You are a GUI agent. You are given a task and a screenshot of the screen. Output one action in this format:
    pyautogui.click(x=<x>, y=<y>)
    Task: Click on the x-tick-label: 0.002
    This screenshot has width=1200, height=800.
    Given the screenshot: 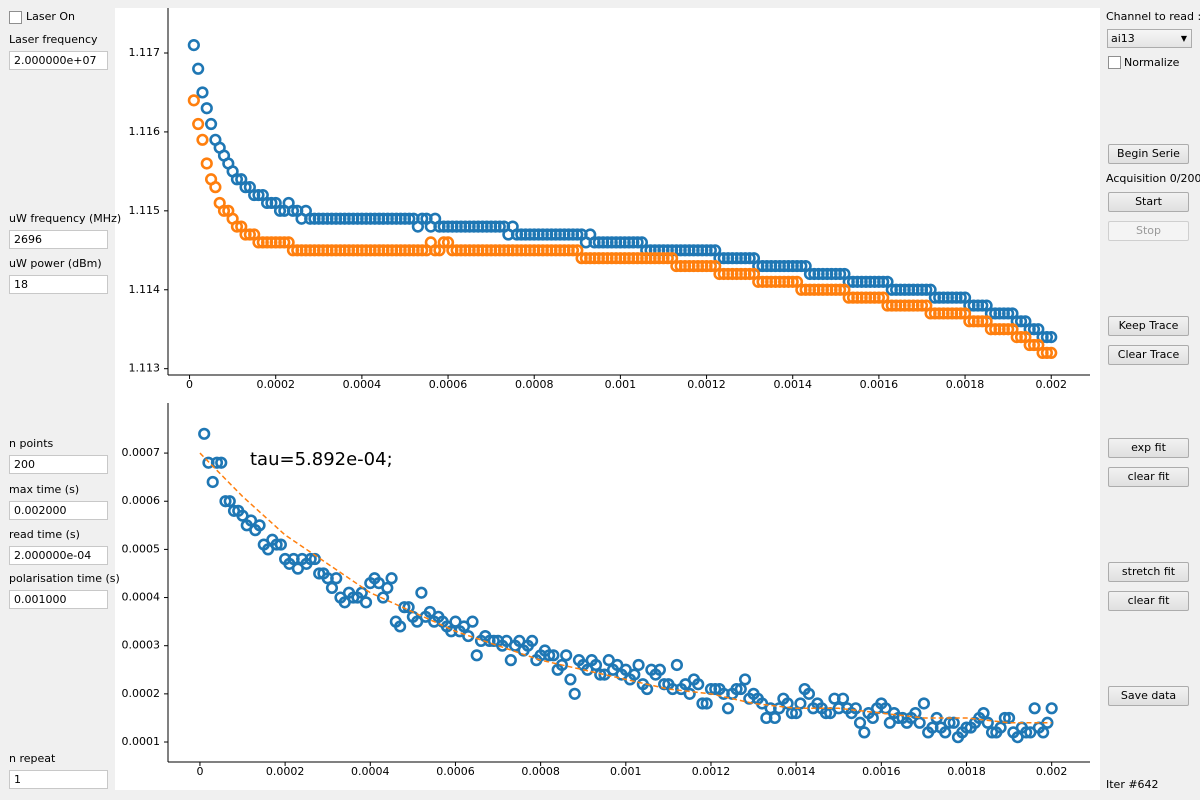 What is the action you would take?
    pyautogui.click(x=1051, y=384)
    